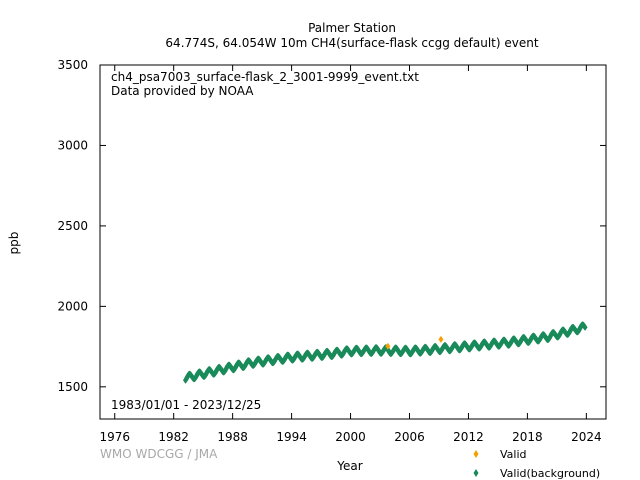  Describe the element at coordinates (291, 437) in the screenshot. I see `x-tick-label: 1994` at that location.